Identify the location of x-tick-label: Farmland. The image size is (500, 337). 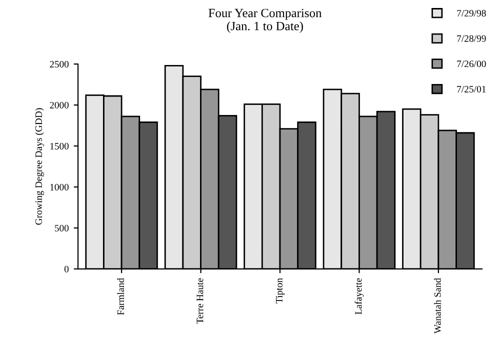
(120, 296).